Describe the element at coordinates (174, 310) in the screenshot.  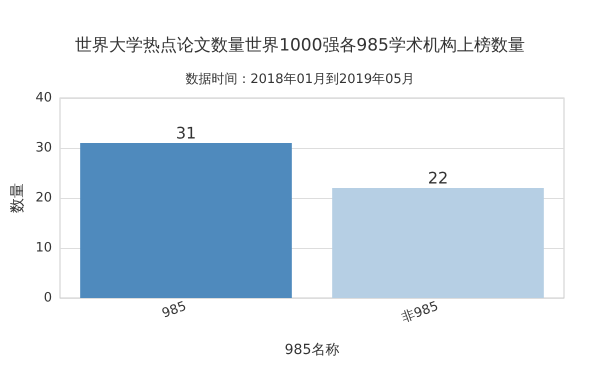
I see `x-tick-label: 985` at that location.